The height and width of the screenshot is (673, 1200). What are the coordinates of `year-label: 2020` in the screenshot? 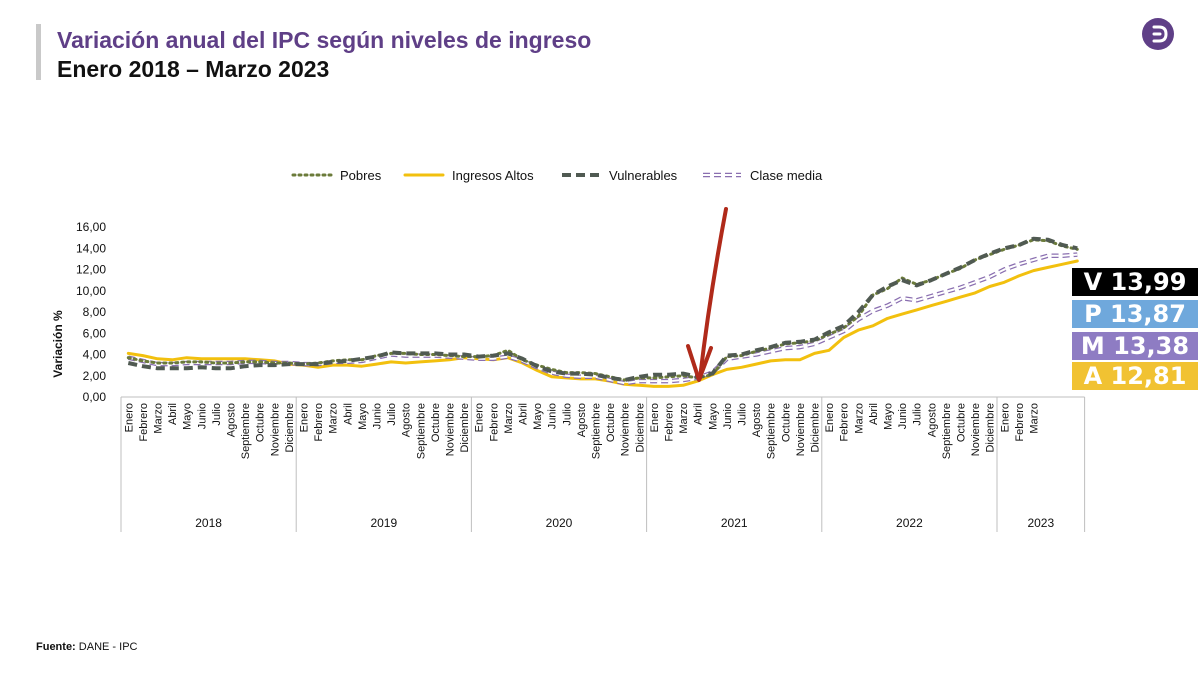 It's located at (559, 523).